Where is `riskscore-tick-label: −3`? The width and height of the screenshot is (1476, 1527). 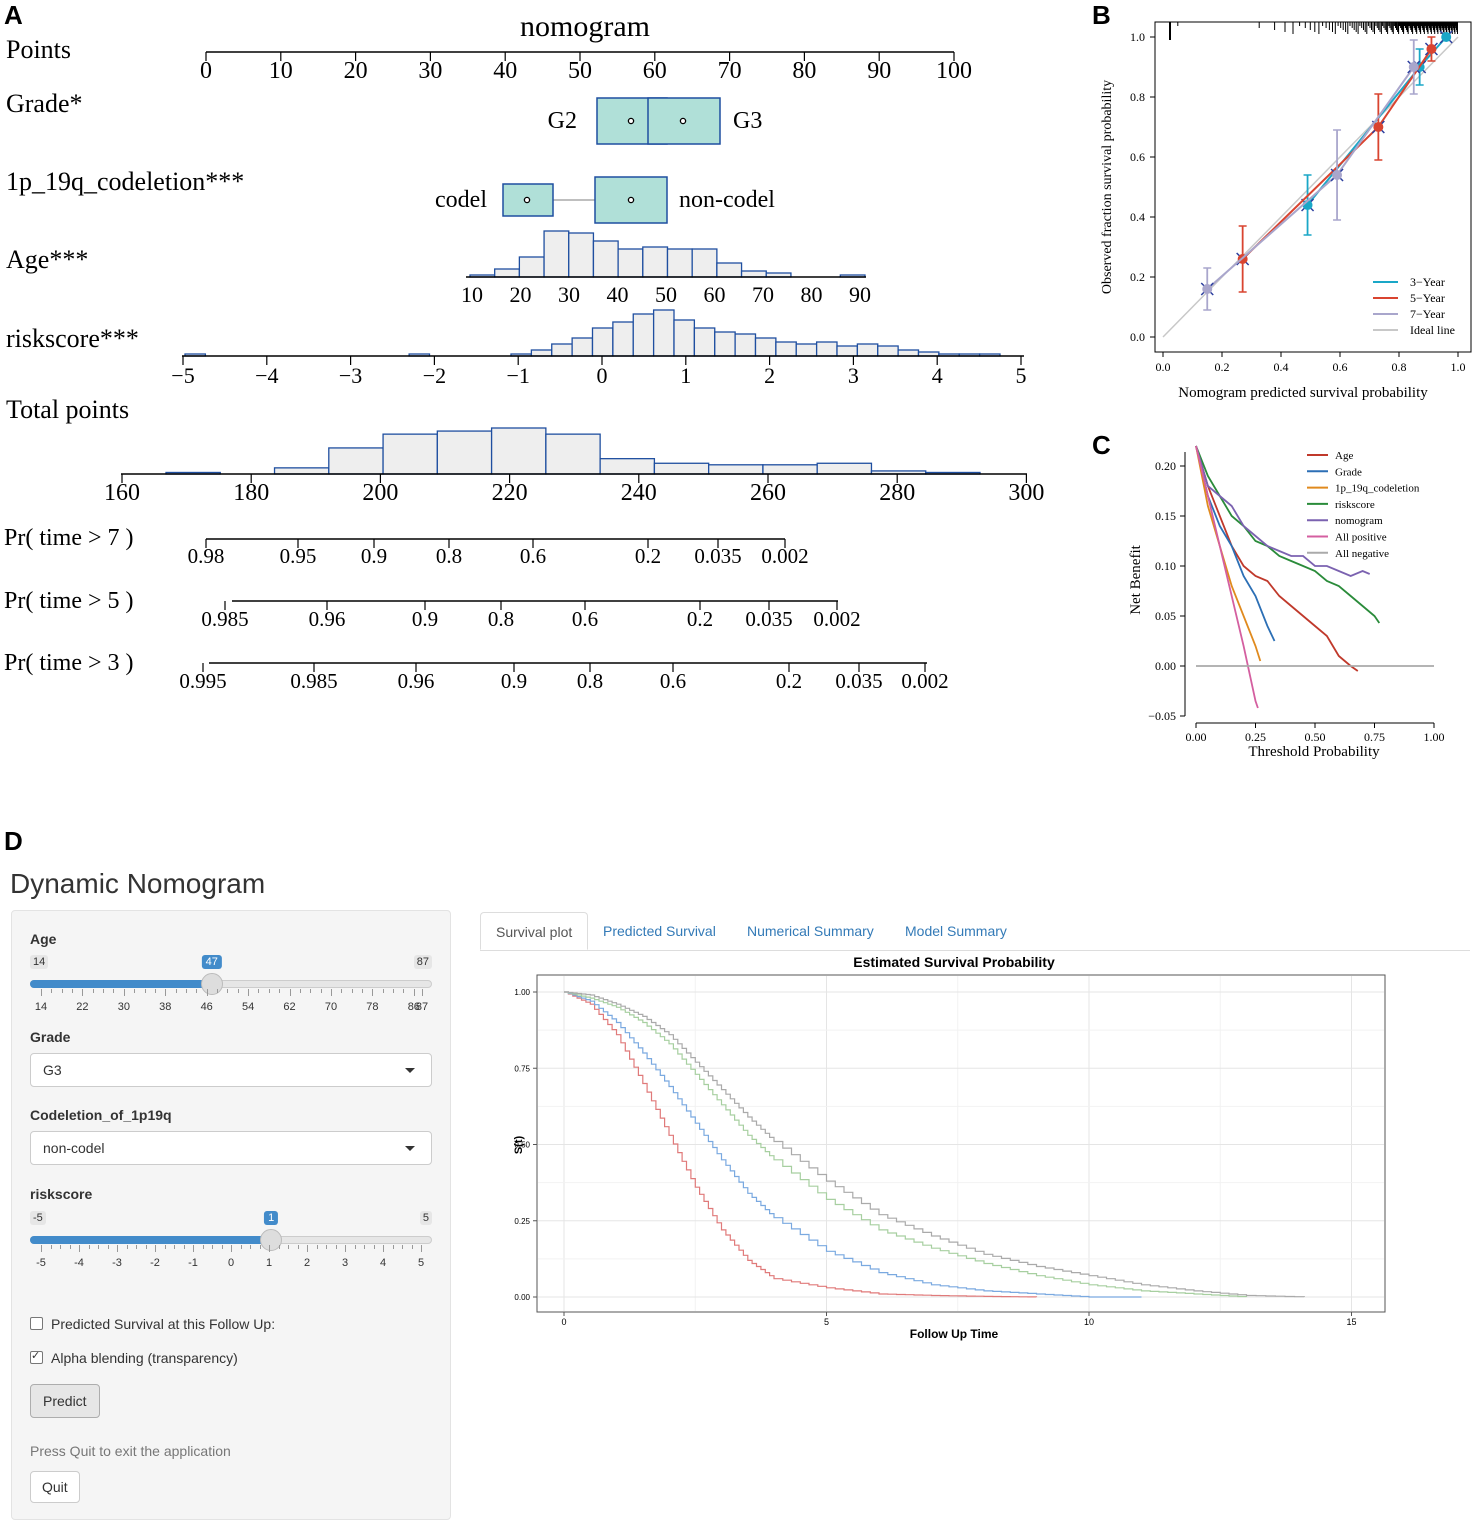
riskscore-tick-label: −3 is located at coordinates (350, 375).